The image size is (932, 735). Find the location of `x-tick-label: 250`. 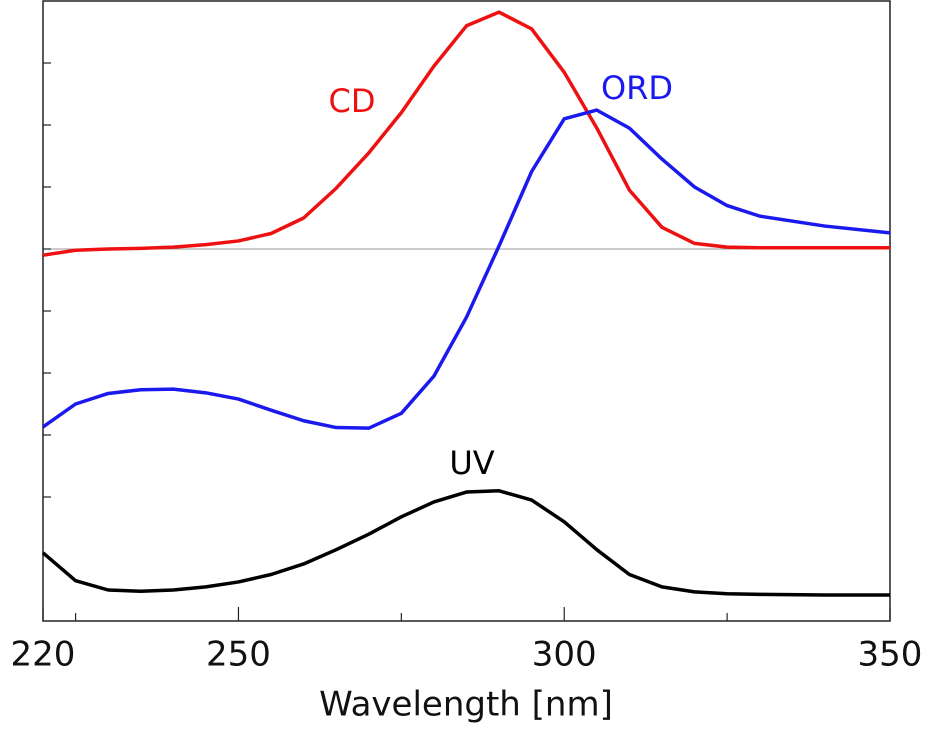

x-tick-label: 250 is located at coordinates (238, 655).